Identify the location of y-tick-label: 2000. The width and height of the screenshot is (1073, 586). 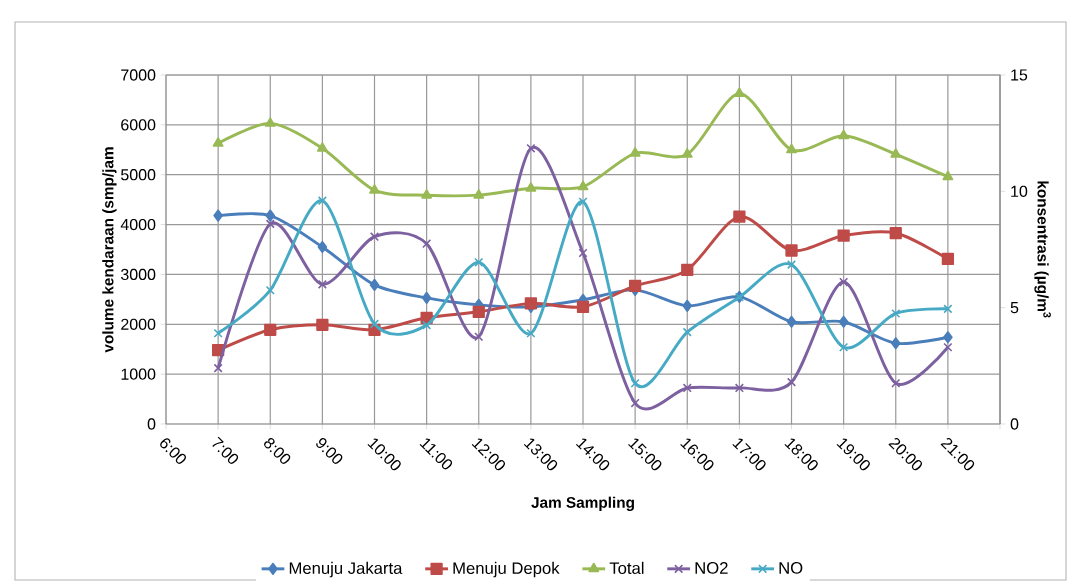
(138, 324).